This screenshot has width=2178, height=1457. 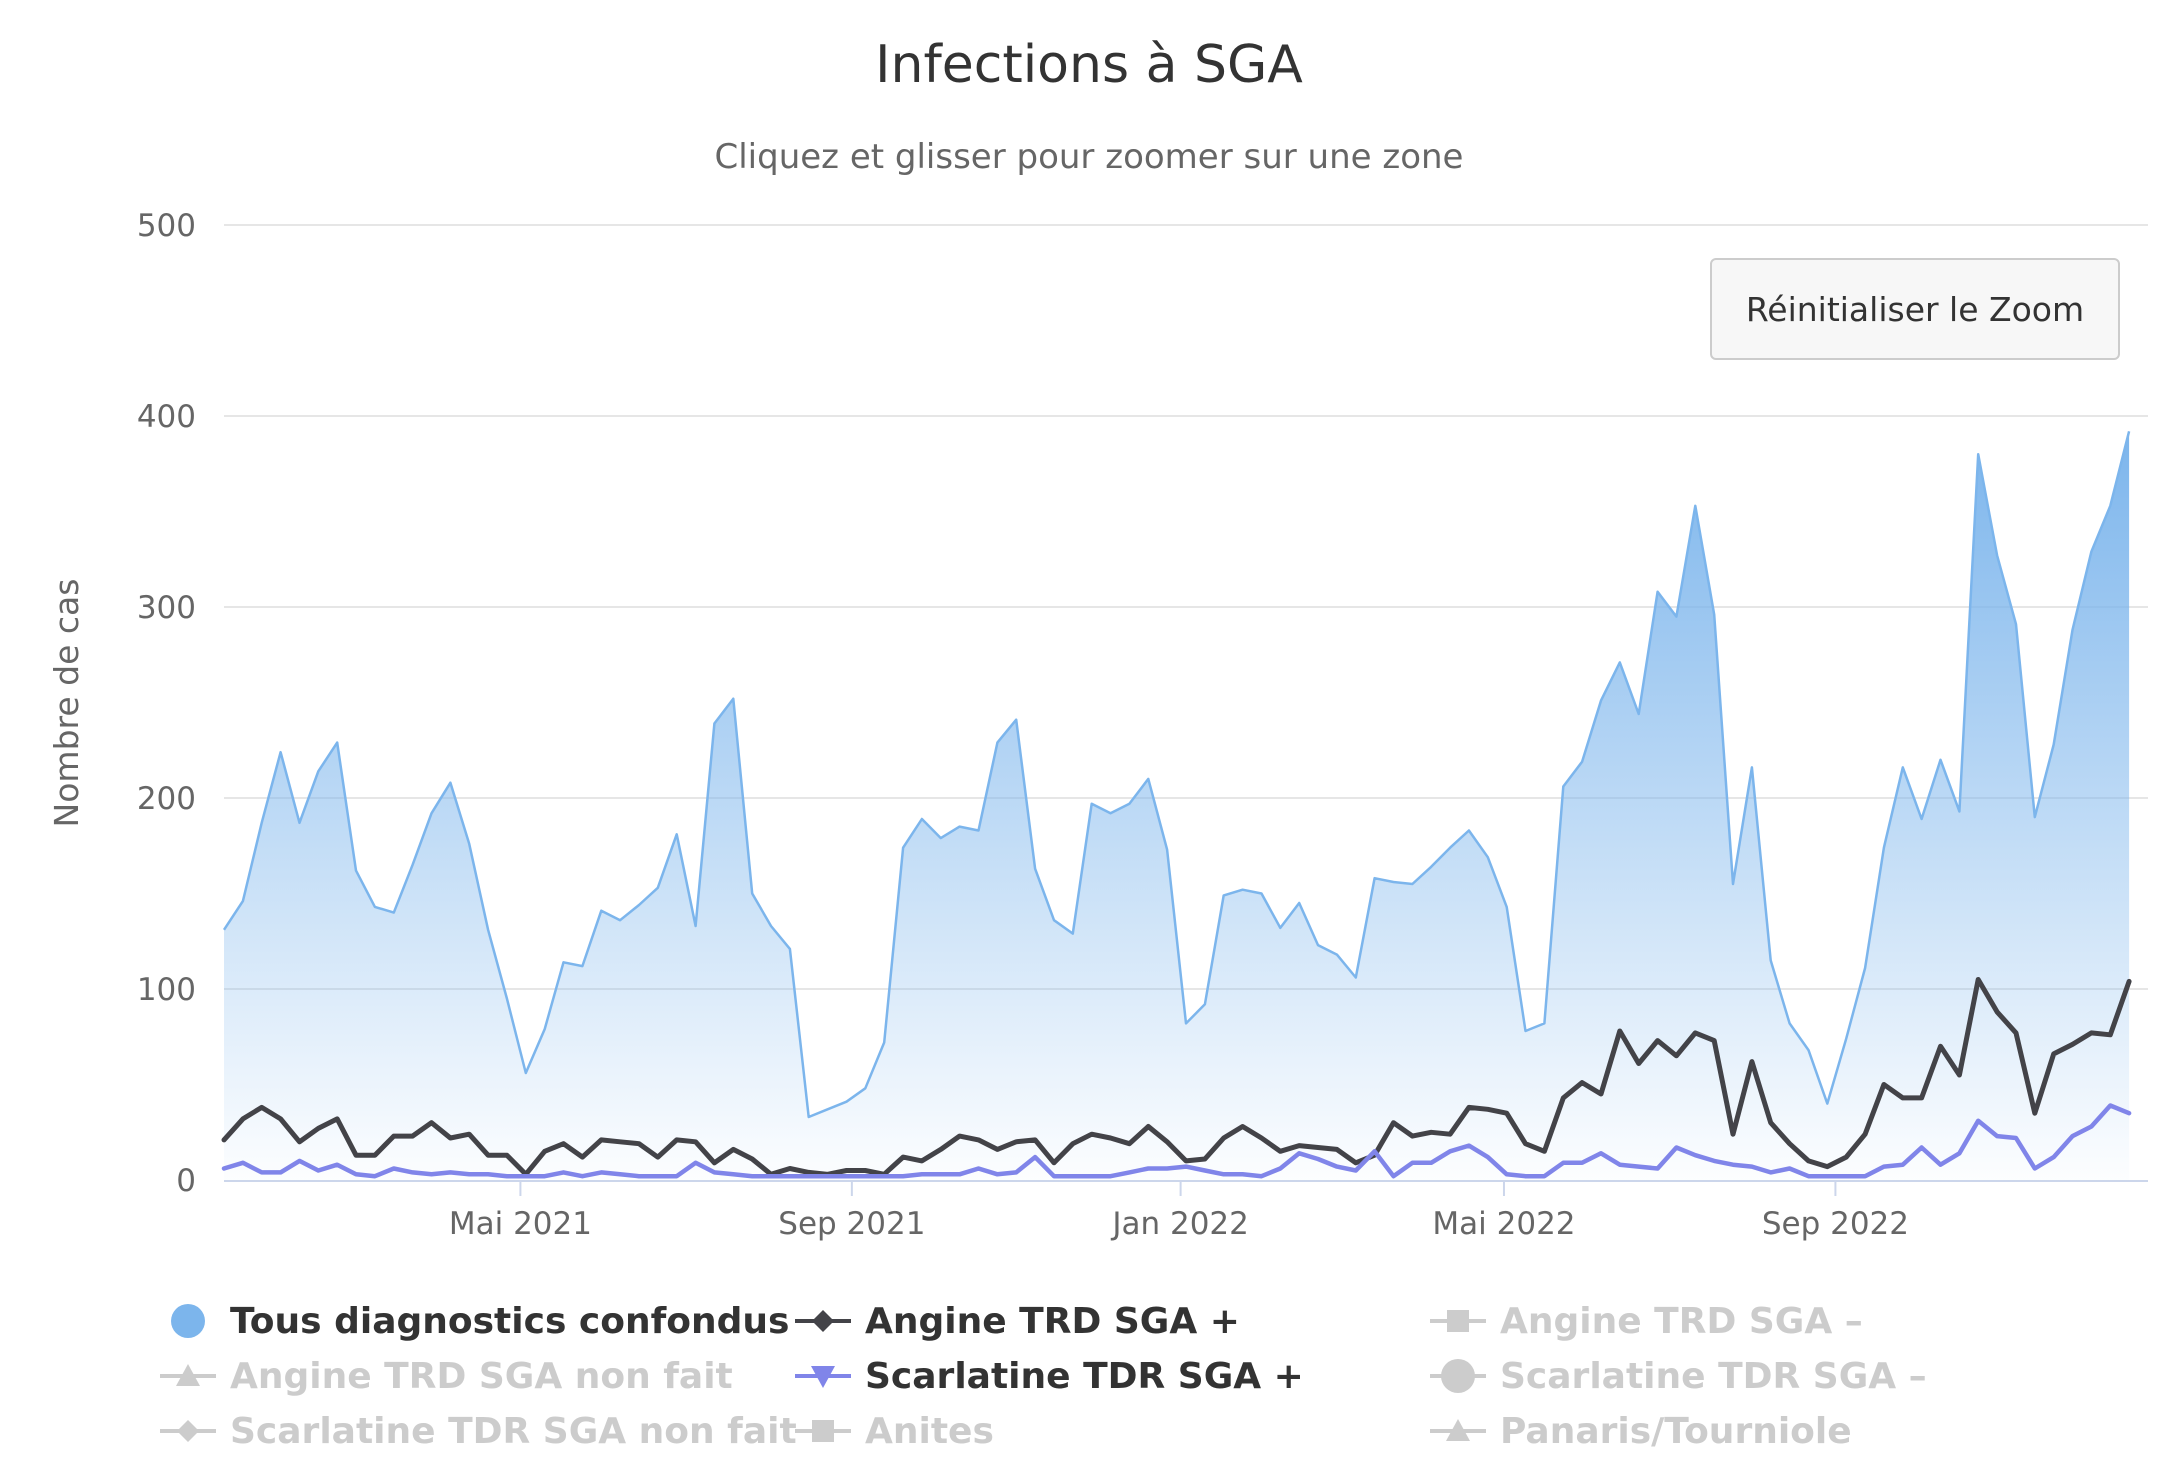 I want to click on legend-item-4: Angine TRD SGA non fait, so click(x=446, y=1376).